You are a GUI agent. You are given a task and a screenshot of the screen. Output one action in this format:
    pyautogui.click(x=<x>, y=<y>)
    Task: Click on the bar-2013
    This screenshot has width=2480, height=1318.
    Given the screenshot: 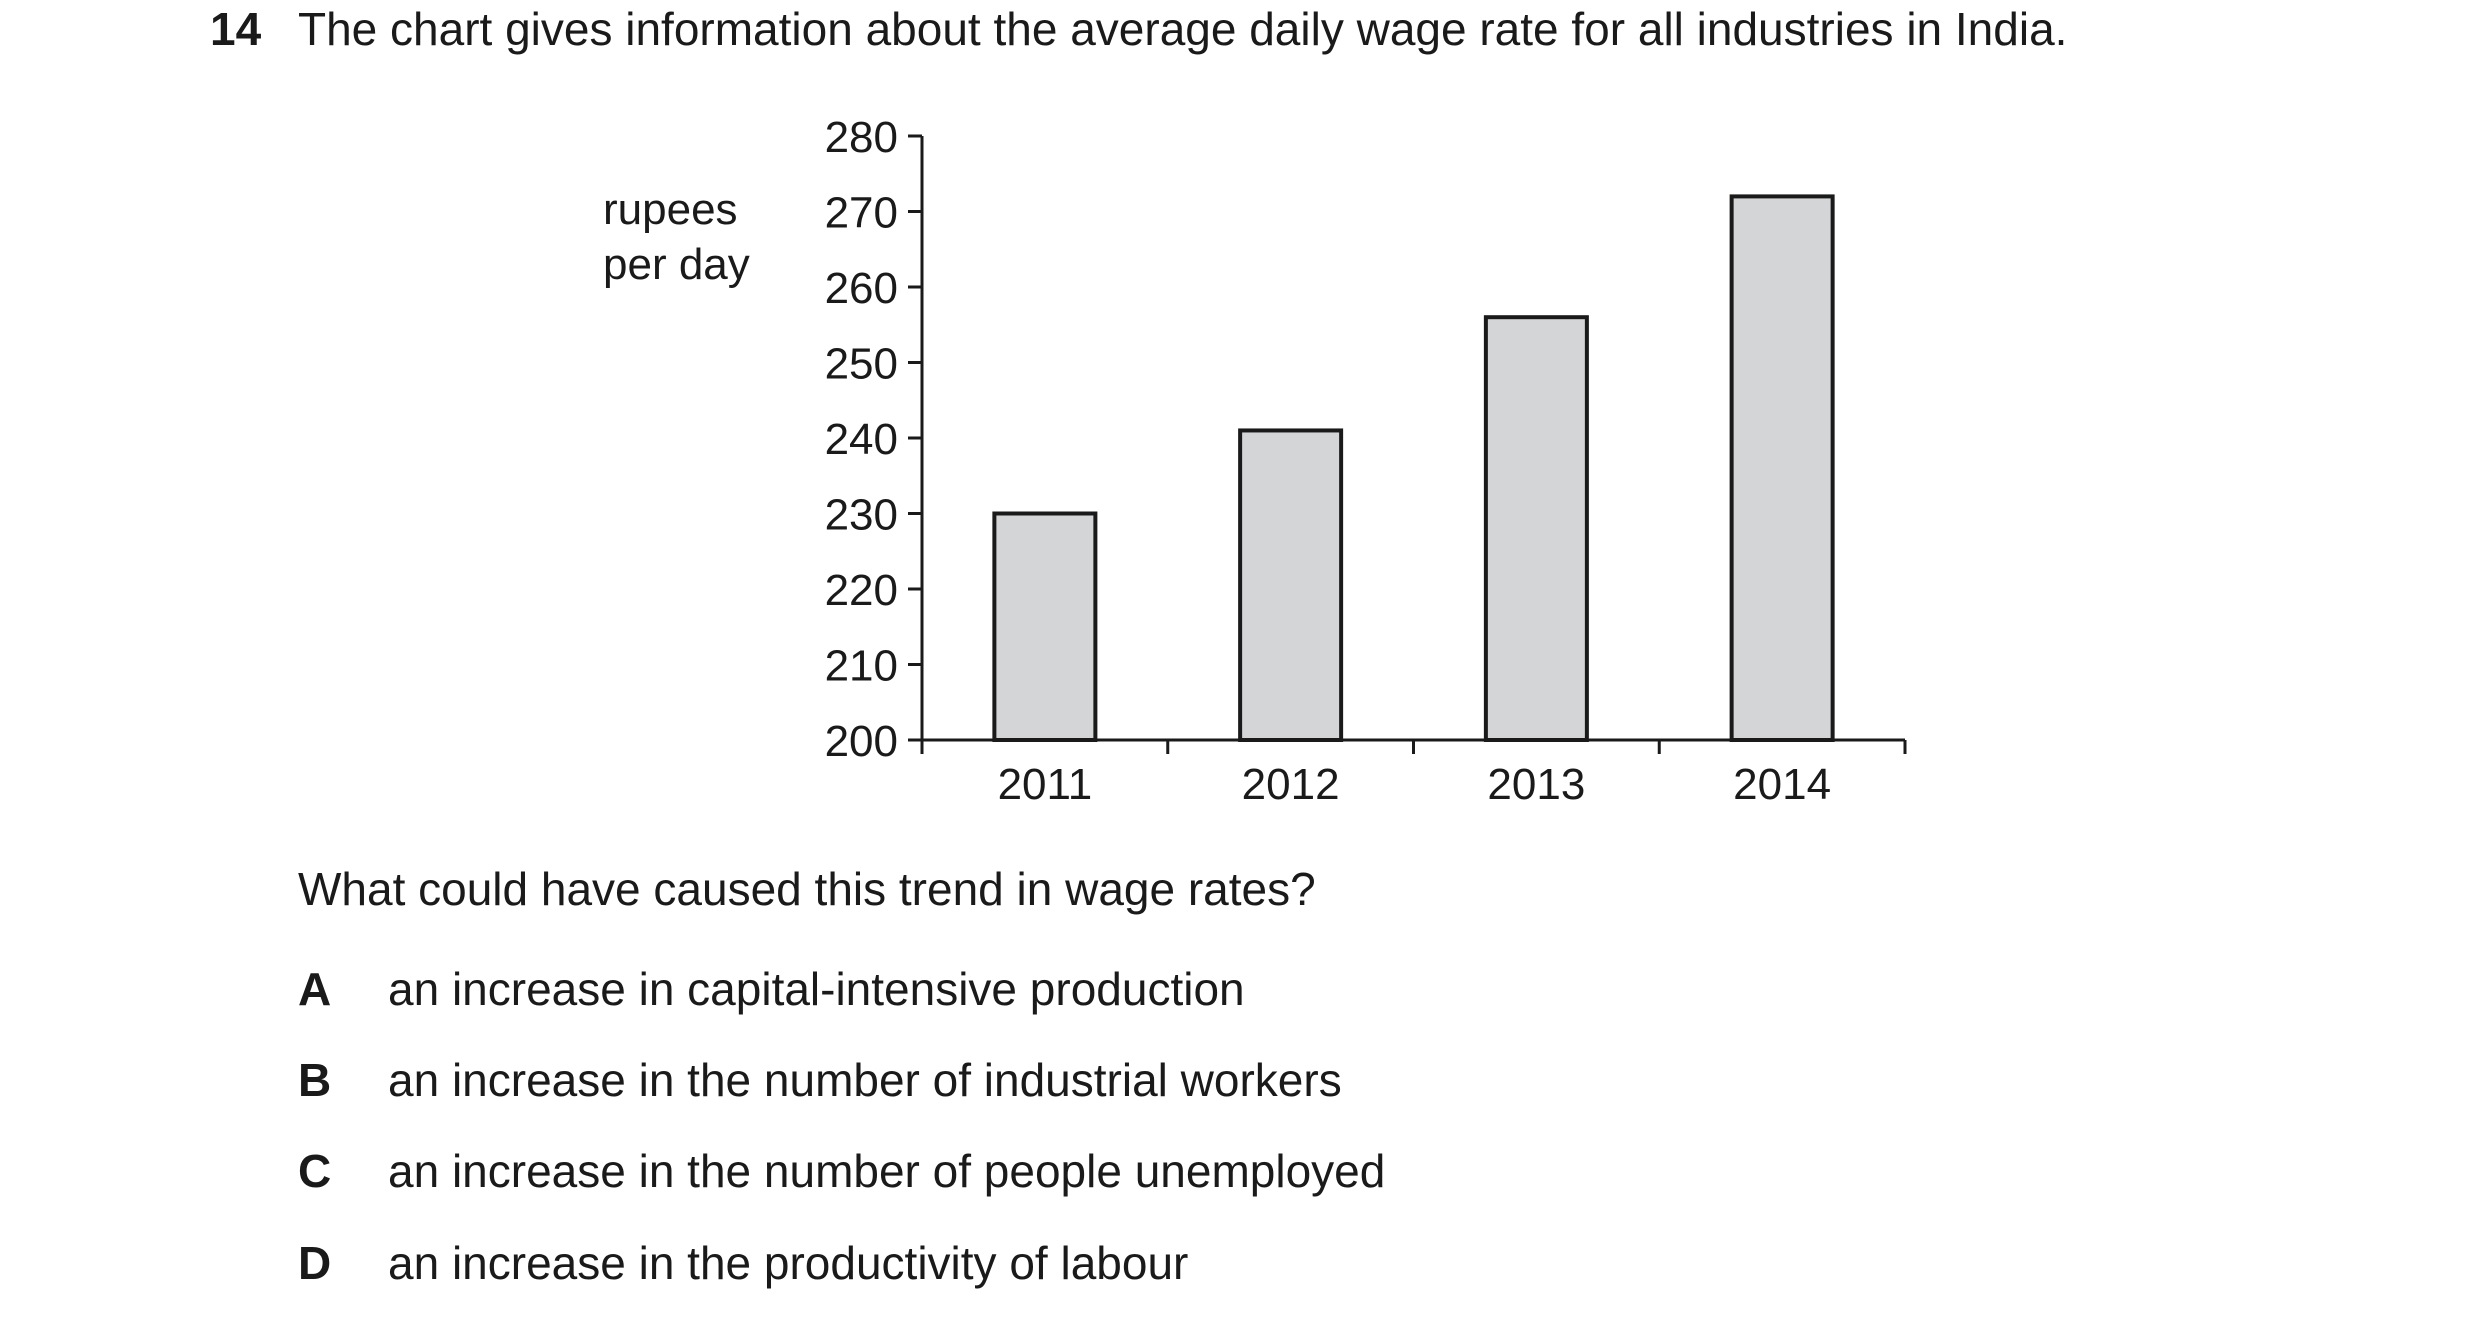 What is the action you would take?
    pyautogui.click(x=1536, y=528)
    